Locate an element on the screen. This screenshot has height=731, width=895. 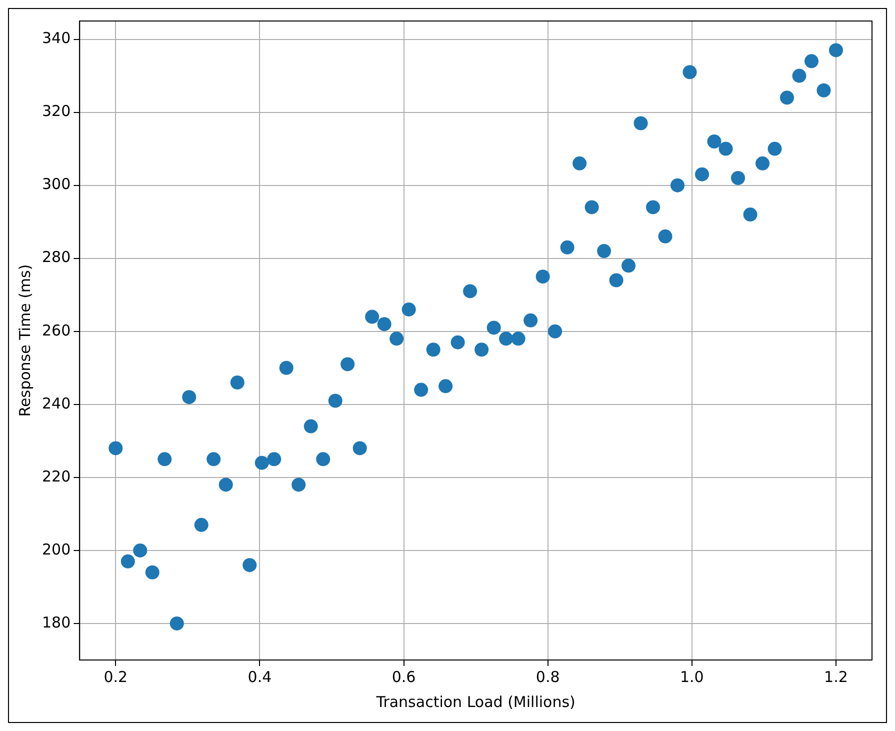
y-tick-label: 180 is located at coordinates (56, 622).